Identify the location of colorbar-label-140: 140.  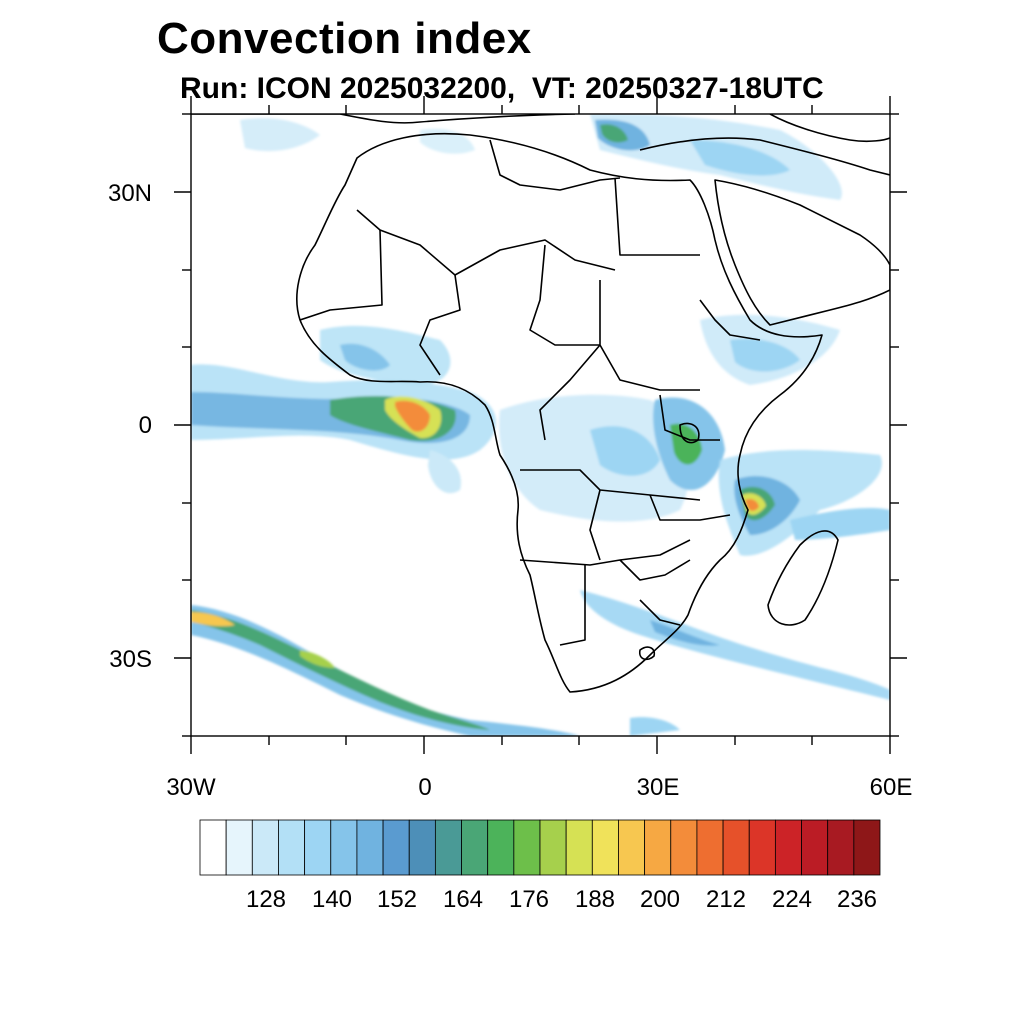
(332, 899).